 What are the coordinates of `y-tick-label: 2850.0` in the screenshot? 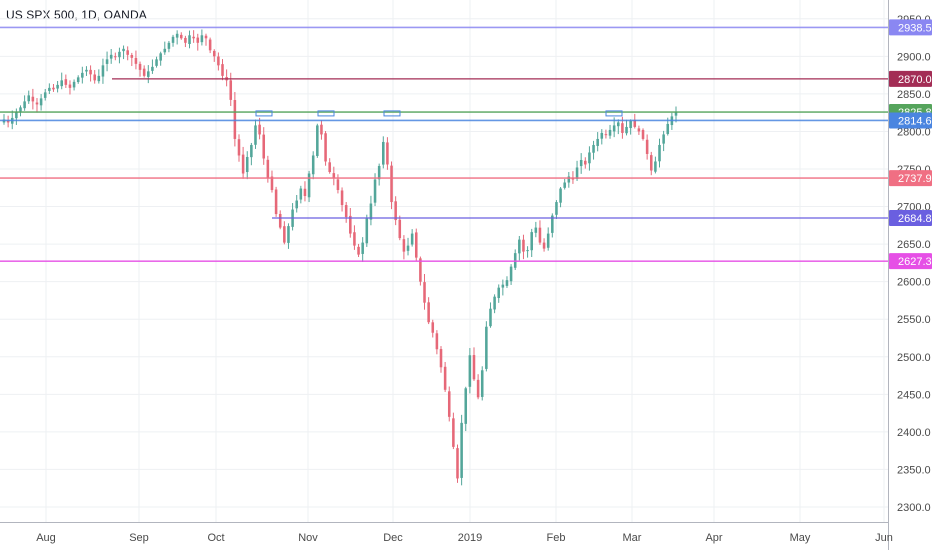 It's located at (914, 95).